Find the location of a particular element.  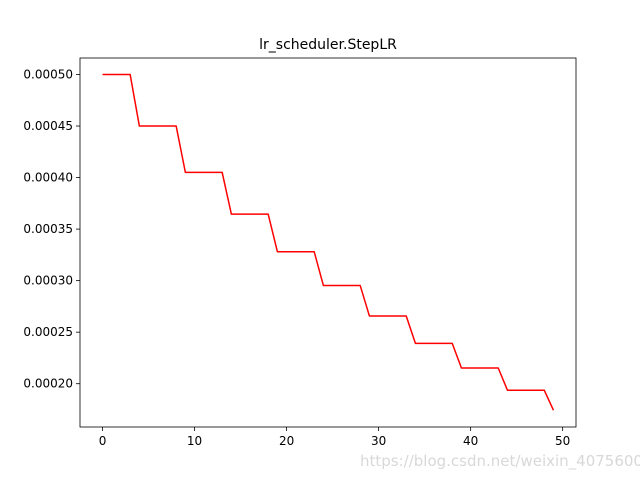

x-tick-label: 20 is located at coordinates (286, 441).